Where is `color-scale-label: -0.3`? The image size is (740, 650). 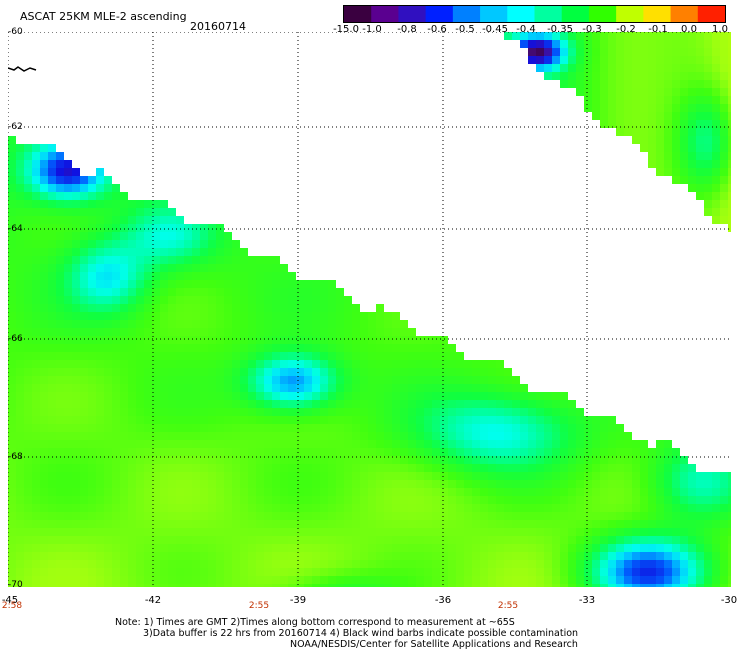 color-scale-label: -0.3 is located at coordinates (592, 29).